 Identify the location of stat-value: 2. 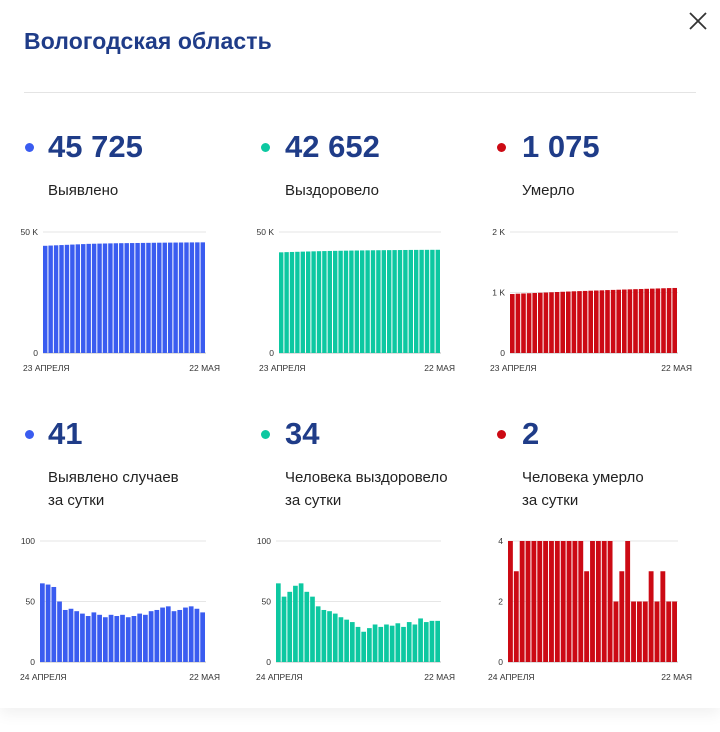
(531, 433).